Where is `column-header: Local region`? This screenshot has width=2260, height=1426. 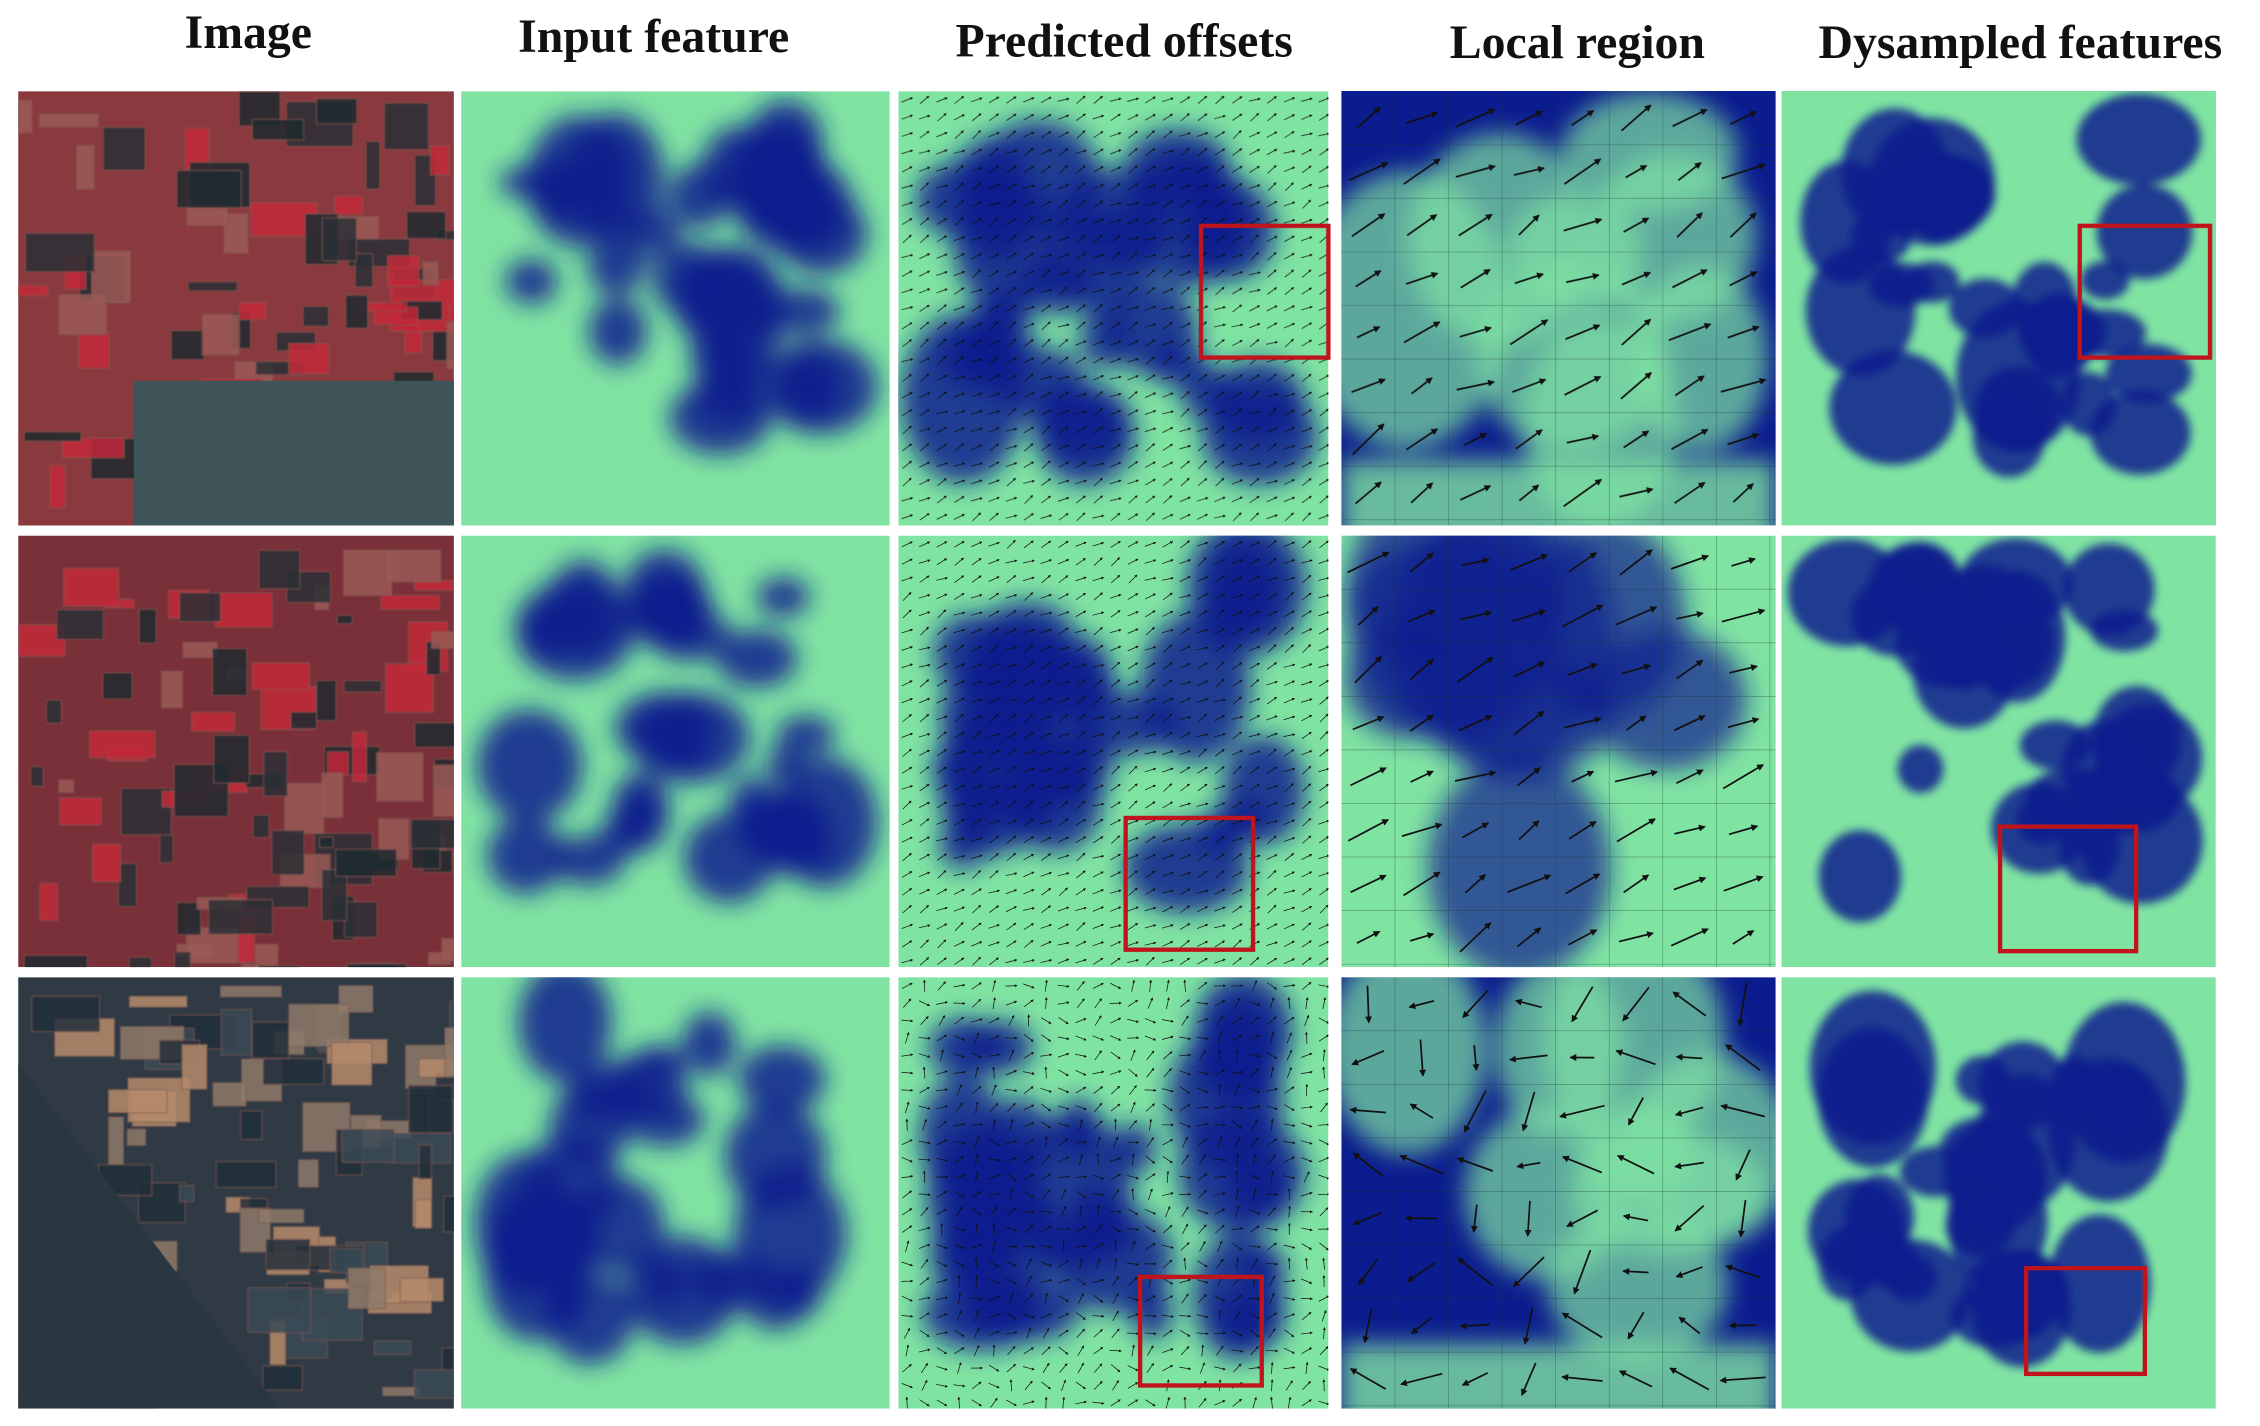 column-header: Local region is located at coordinates (1577, 42).